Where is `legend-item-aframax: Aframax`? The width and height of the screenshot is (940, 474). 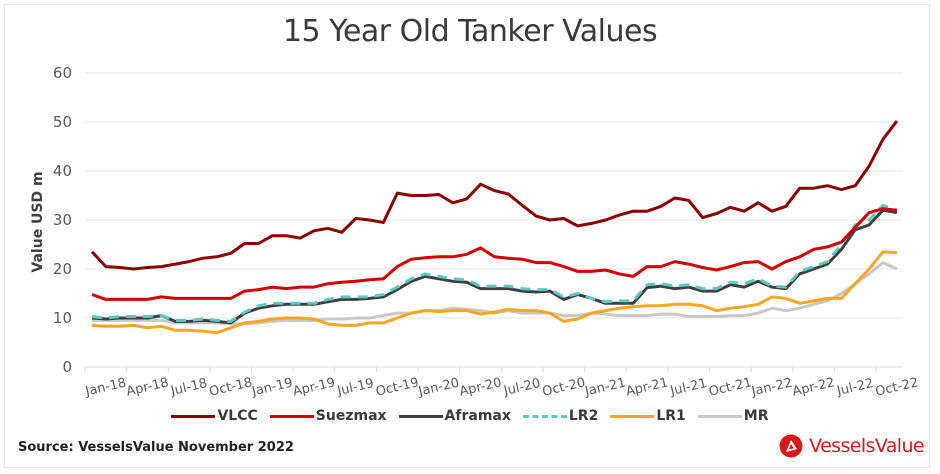
legend-item-aframax: Aframax is located at coordinates (454, 416).